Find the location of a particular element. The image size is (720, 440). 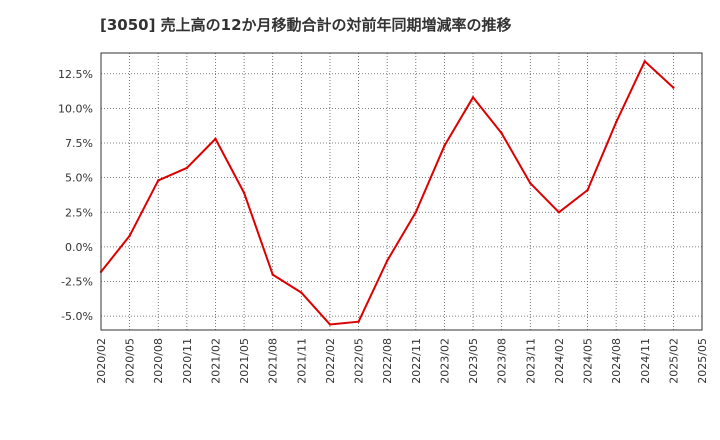

x-tick-label: 2024/05 is located at coordinates (588, 361).